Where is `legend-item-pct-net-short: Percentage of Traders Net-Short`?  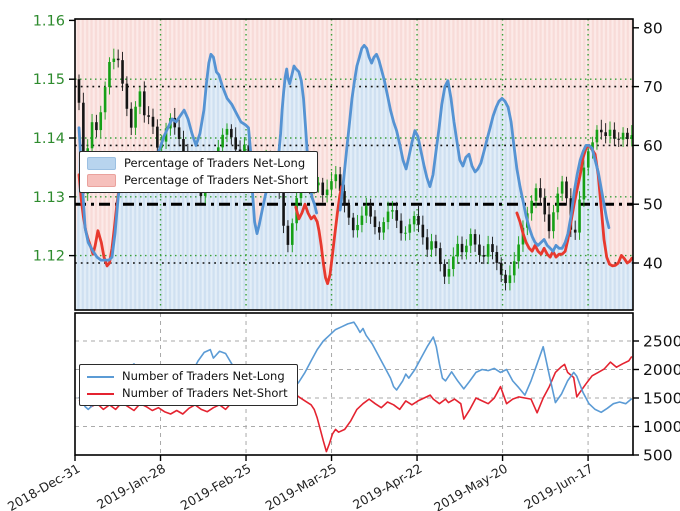
legend-item-pct-net-short: Percentage of Traders Net-Short is located at coordinates (198, 180).